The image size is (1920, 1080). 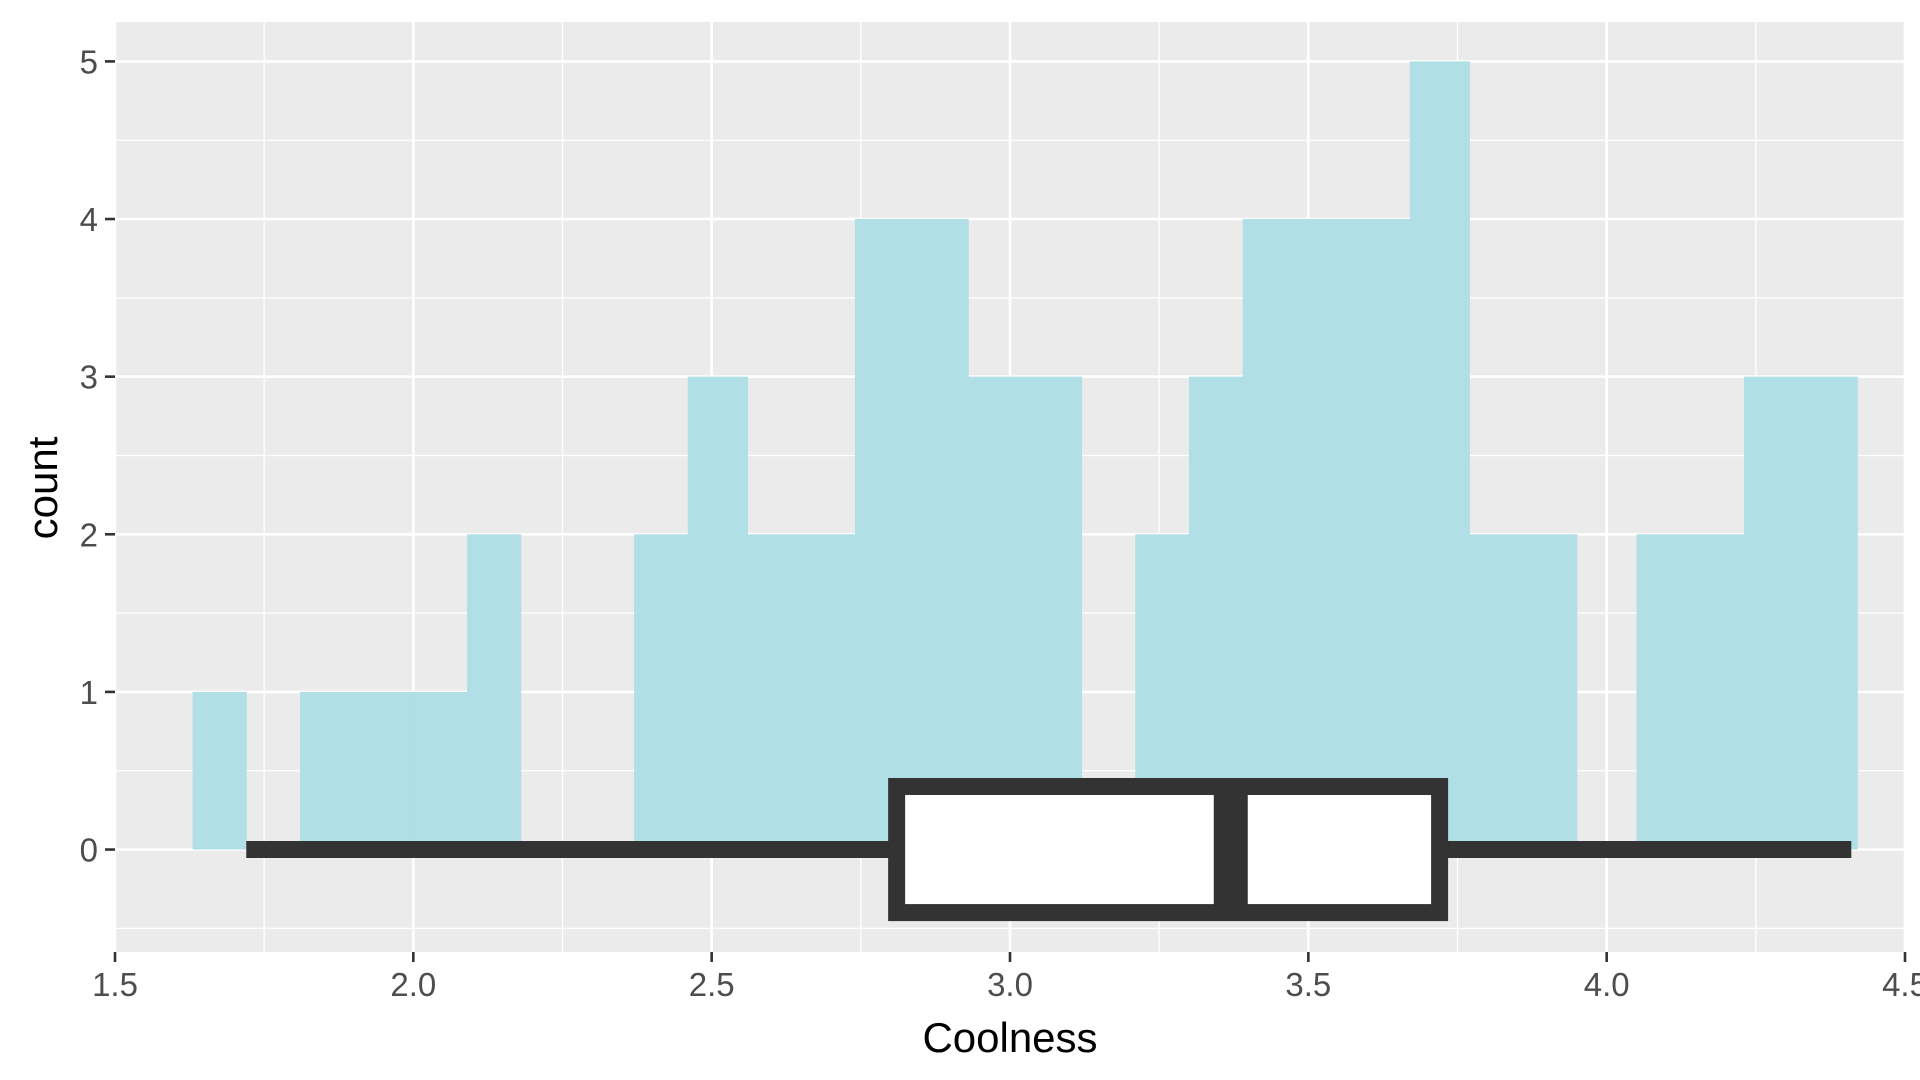 I want to click on x-axis: 1.5 2.0 2.5 3.0 3.5 4.0 4.5, so click(x=1006, y=977).